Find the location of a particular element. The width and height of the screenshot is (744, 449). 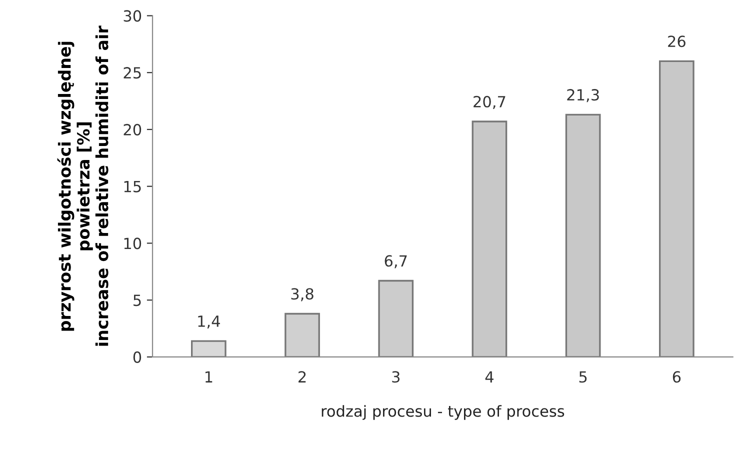

data-label: 3,8 is located at coordinates (302, 295).